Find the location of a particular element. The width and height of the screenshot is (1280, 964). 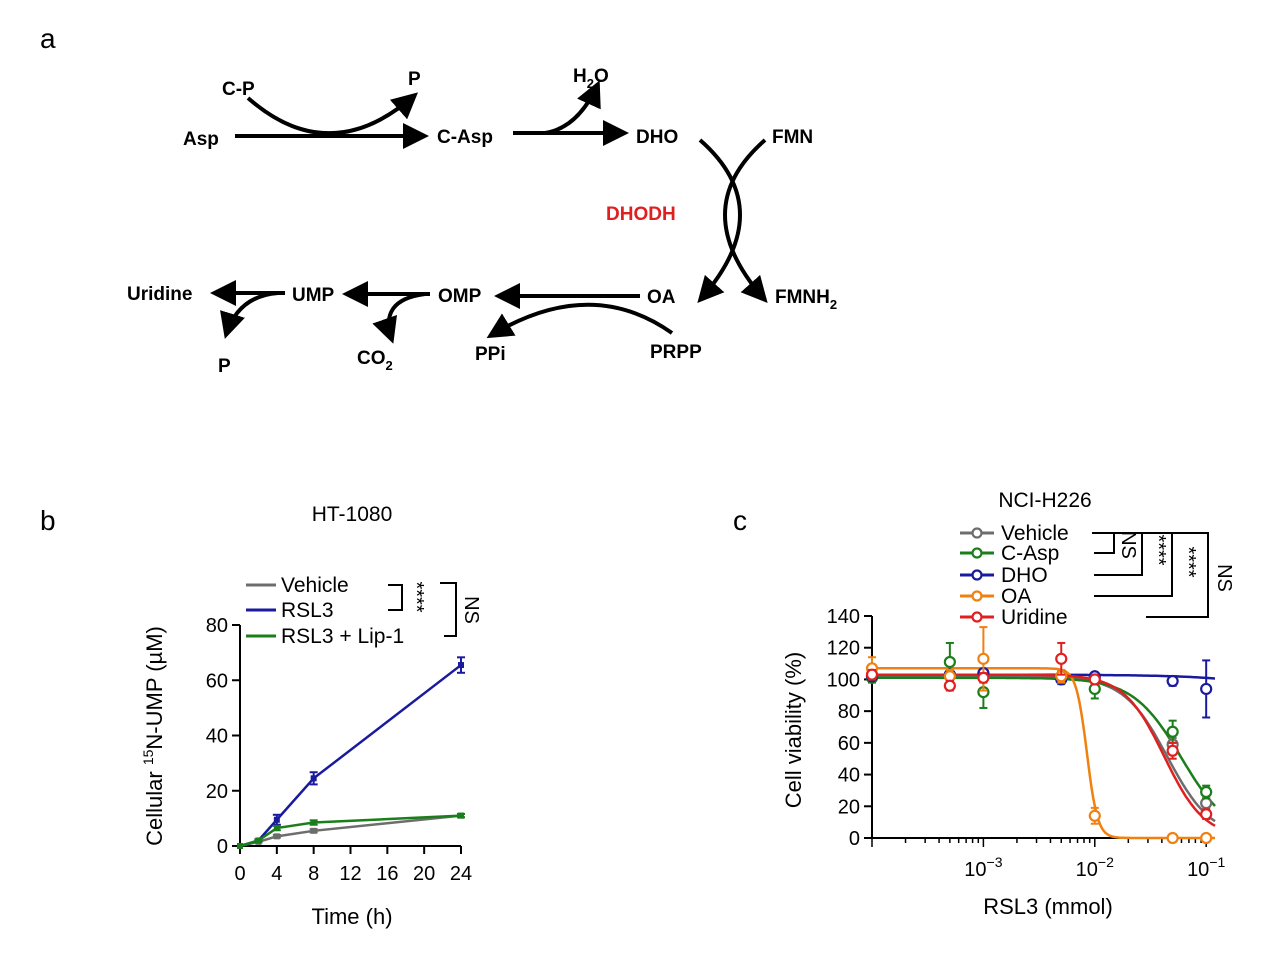

arrow-dho-oa is located at coordinates (719, 220).